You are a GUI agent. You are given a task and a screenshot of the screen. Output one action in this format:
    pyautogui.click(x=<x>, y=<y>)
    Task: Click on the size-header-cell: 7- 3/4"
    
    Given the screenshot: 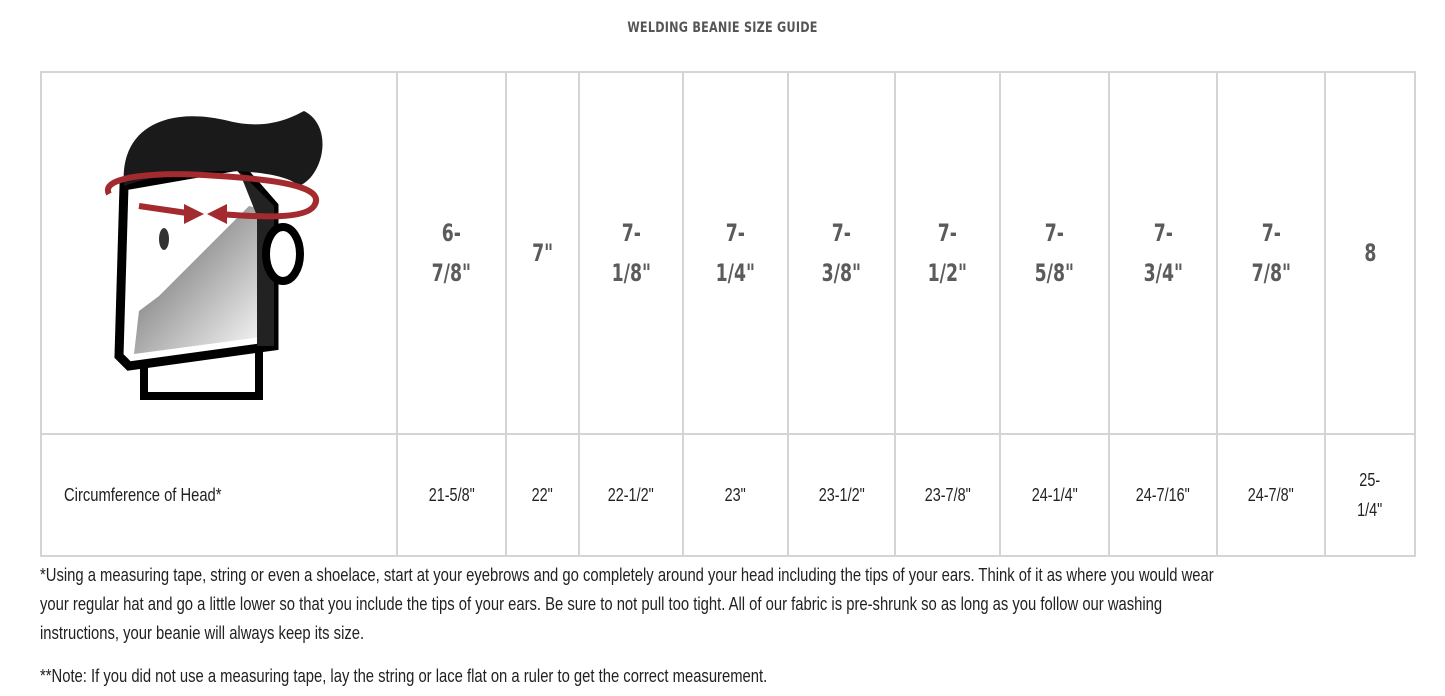 What is the action you would take?
    pyautogui.click(x=1163, y=253)
    